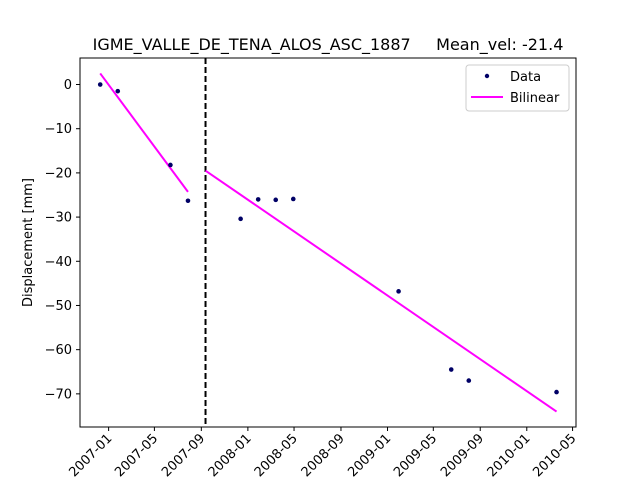 The image size is (640, 480). What do you see at coordinates (68, 85) in the screenshot?
I see `y-tick-label: 0` at bounding box center [68, 85].